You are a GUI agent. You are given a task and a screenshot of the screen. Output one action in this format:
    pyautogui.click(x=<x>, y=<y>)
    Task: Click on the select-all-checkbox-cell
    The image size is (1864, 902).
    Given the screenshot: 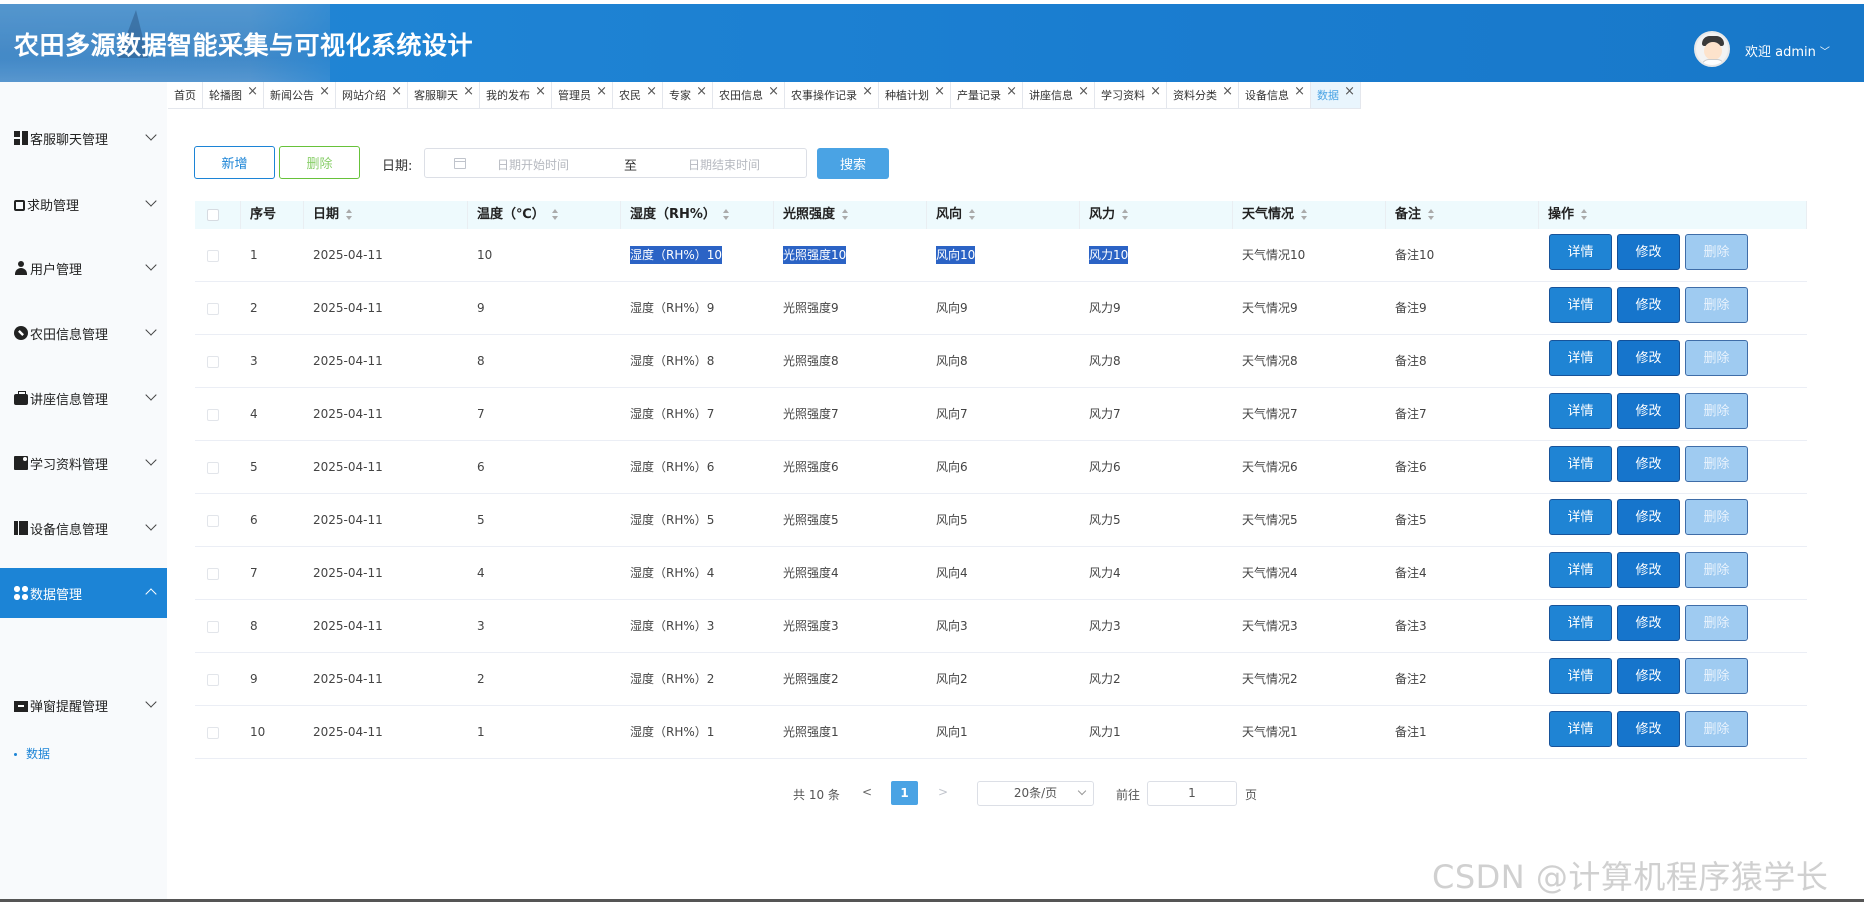 What is the action you would take?
    pyautogui.click(x=218, y=215)
    